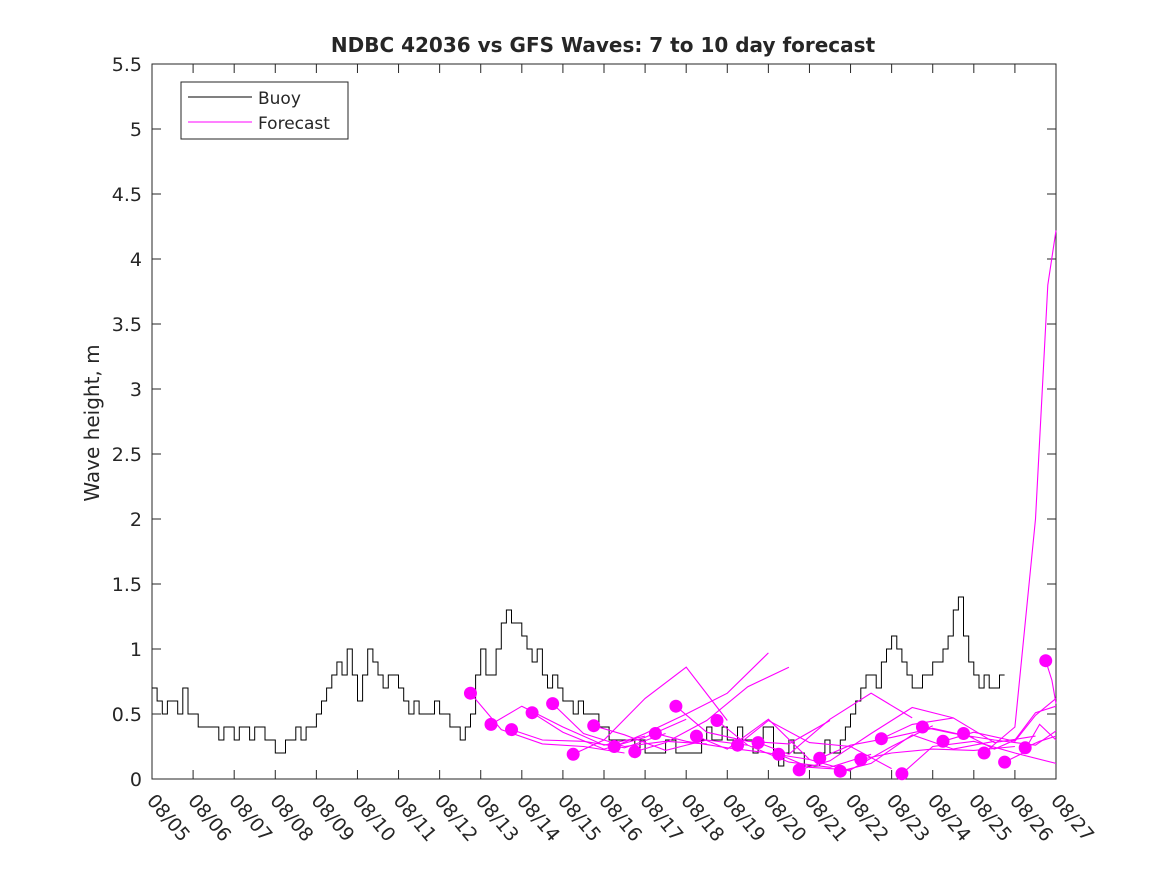 Image resolution: width=1167 pixels, height=875 pixels. Describe the element at coordinates (127, 65) in the screenshot. I see `y-tick-label: 5.5` at that location.